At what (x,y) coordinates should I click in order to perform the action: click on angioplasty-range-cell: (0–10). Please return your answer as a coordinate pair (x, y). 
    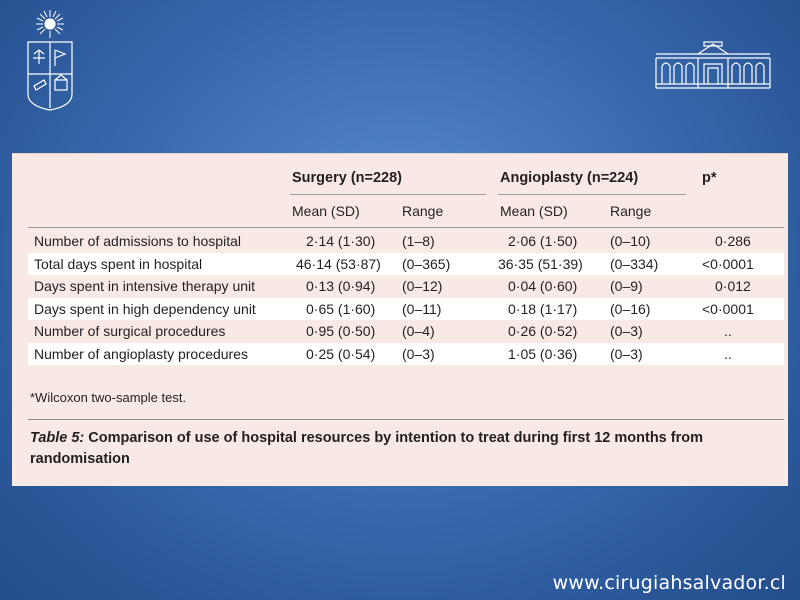
    Looking at the image, I should click on (630, 241).